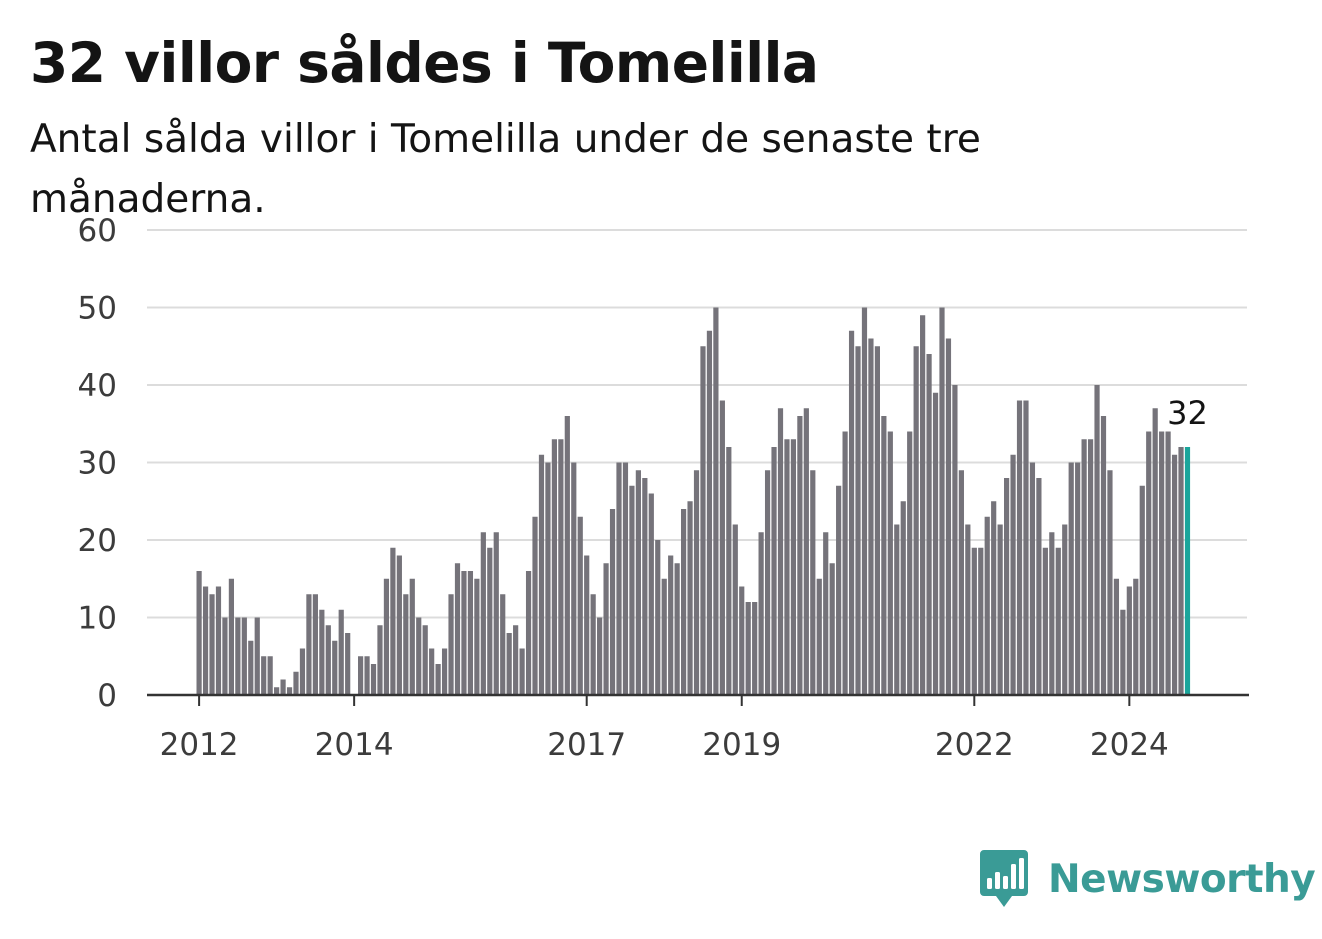 This screenshot has height=939, width=1322. I want to click on y-tick-label: 60, so click(97, 231).